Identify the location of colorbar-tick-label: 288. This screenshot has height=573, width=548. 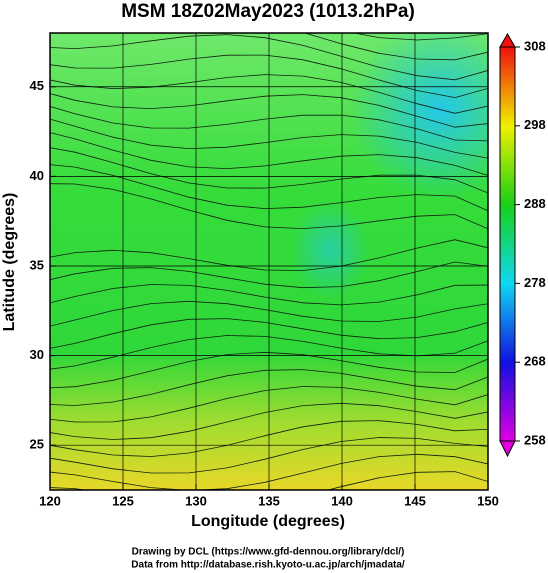
(535, 203).